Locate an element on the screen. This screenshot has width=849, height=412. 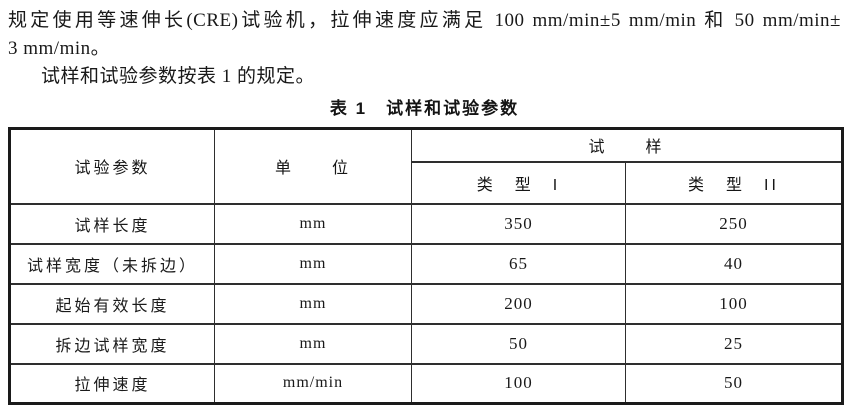
table-row: 拉伸速度 mm/min 100 50 is located at coordinates (426, 383).